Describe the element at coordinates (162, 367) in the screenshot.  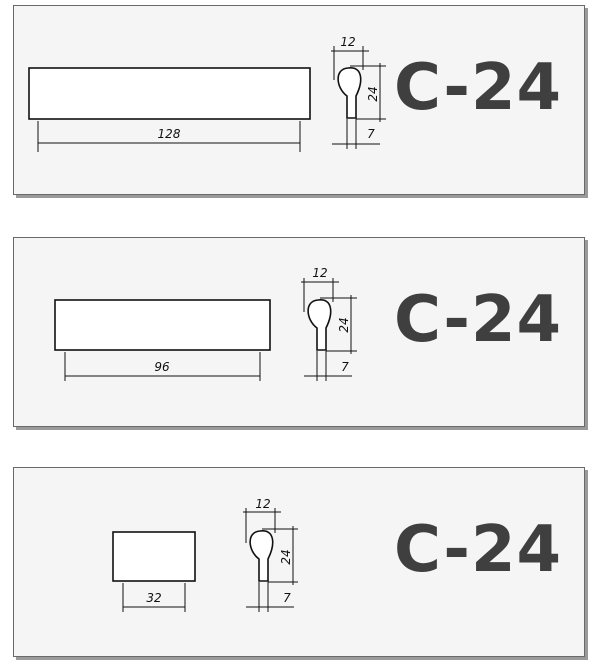
I see `length-label: 96` at that location.